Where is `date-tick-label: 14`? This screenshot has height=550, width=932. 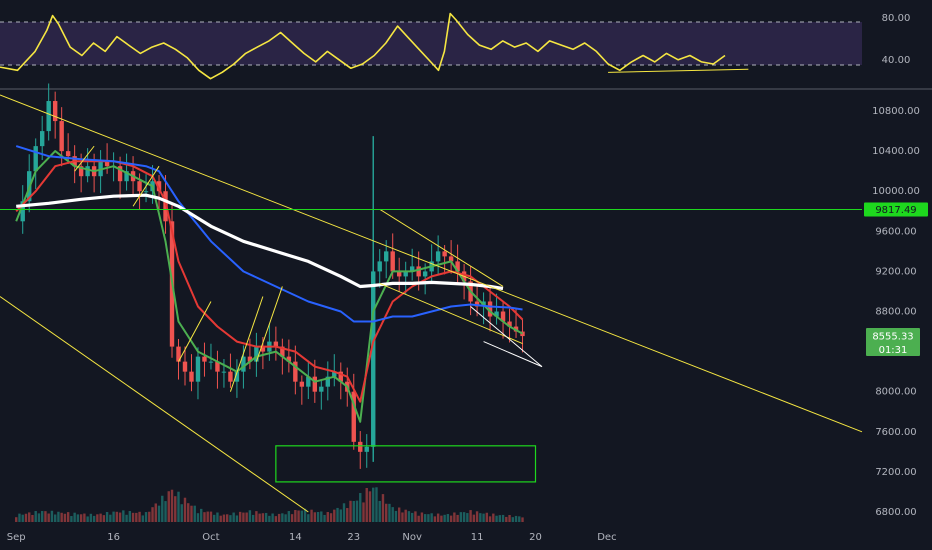 date-tick-label: 14 is located at coordinates (295, 537).